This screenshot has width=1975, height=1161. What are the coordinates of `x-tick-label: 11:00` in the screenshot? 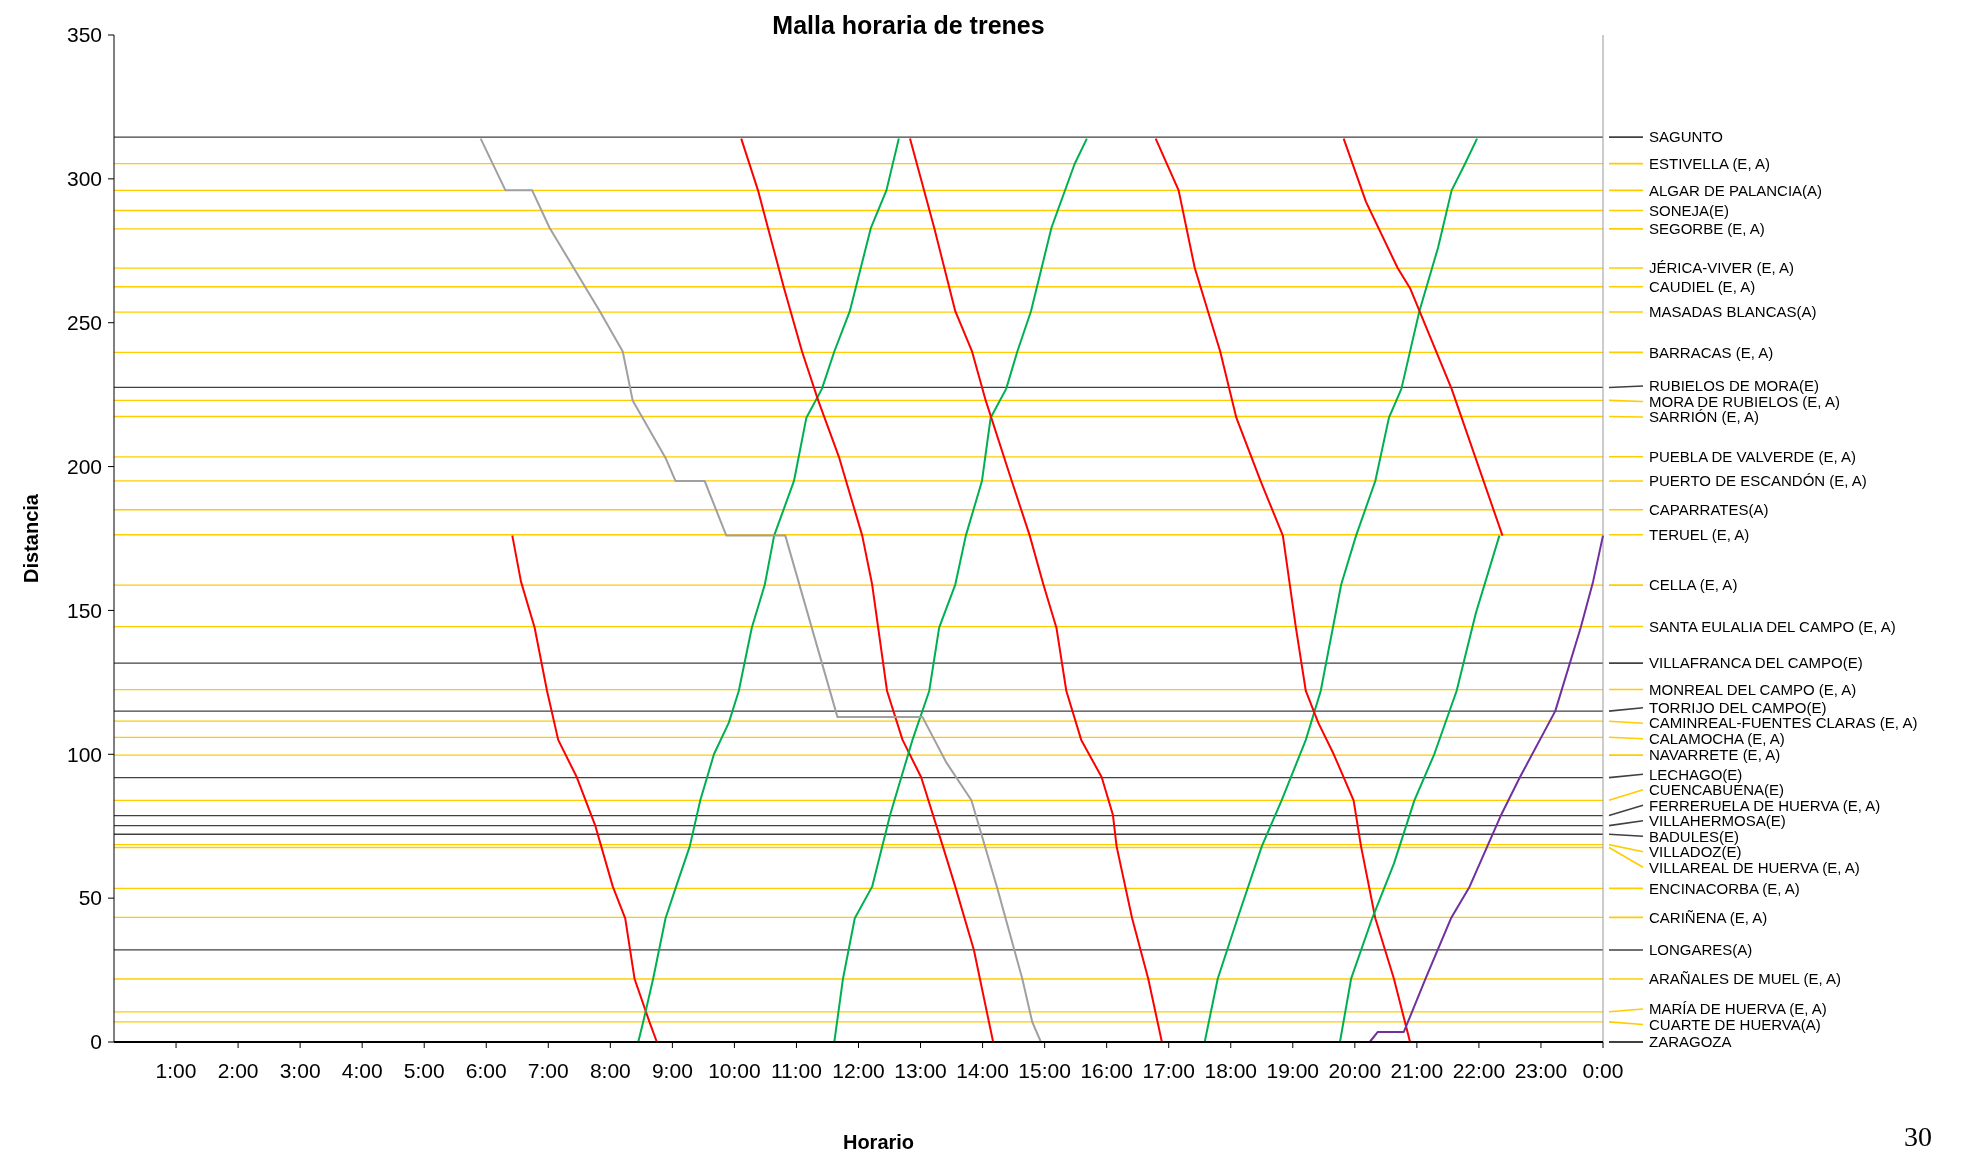 It's located at (796, 1070).